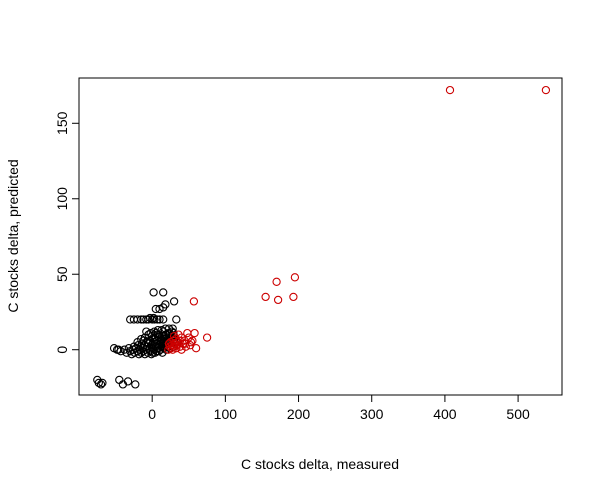 The image size is (603, 494). I want to click on y-tick-label-0: 0, so click(62, 350).